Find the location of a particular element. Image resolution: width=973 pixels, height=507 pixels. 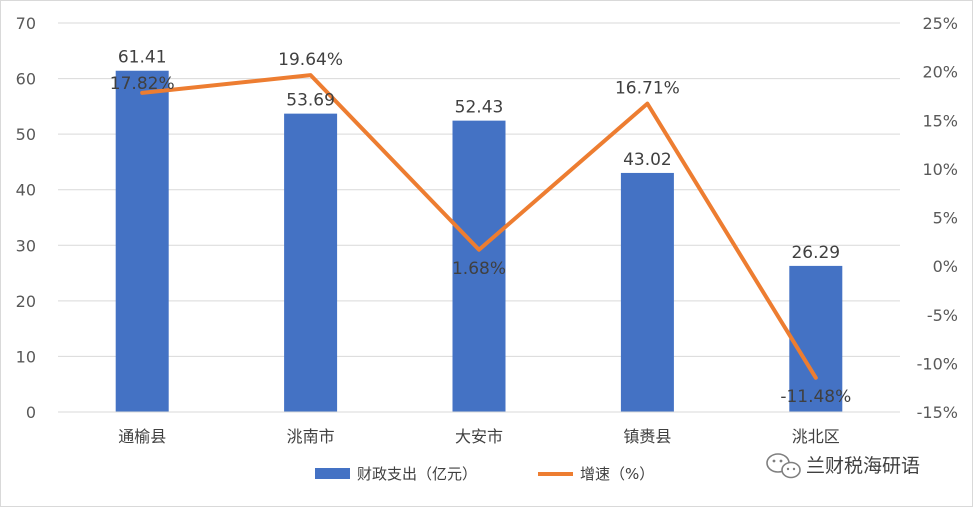

left-tick-label: 40 is located at coordinates (26, 190).